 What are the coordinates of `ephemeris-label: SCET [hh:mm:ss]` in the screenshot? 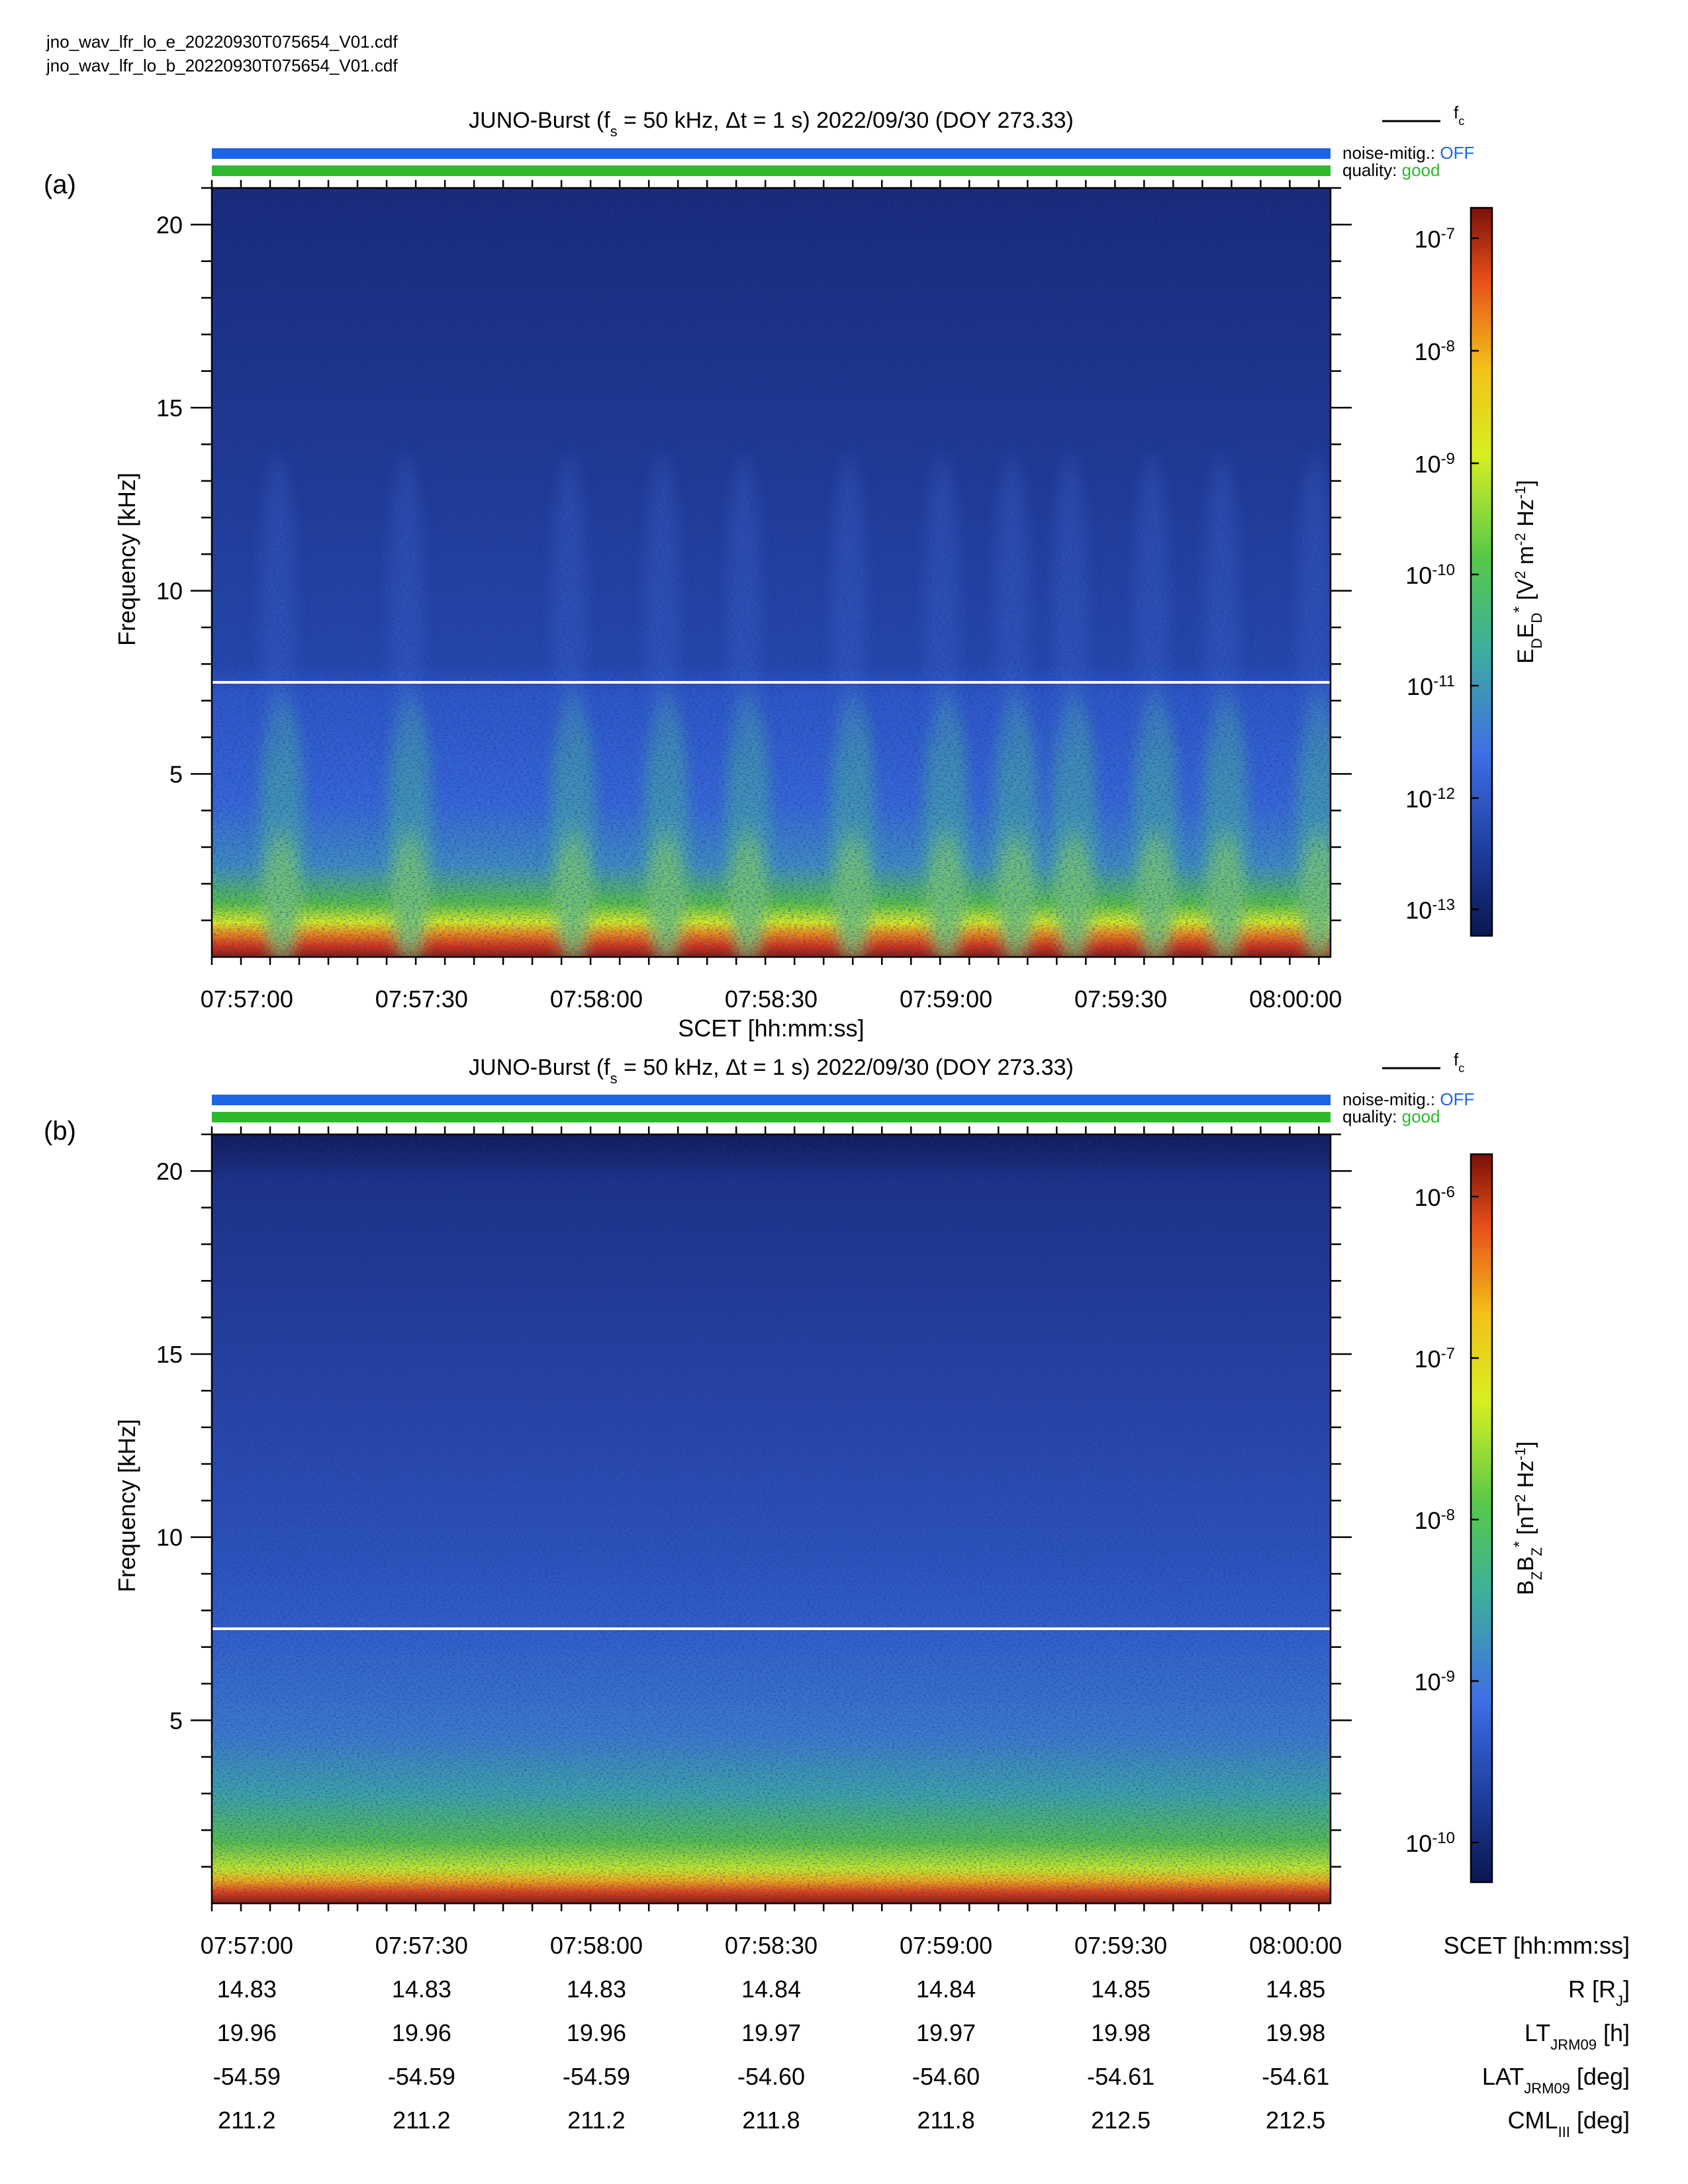 It's located at (1537, 1945).